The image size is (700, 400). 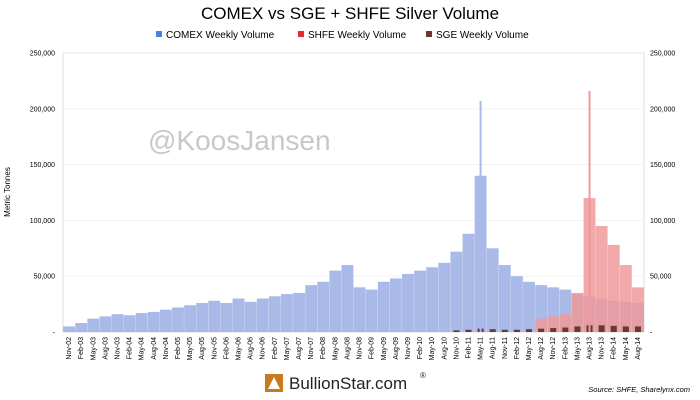 What do you see at coordinates (335, 348) in the screenshot?
I see `x-tick-label: May-08` at bounding box center [335, 348].